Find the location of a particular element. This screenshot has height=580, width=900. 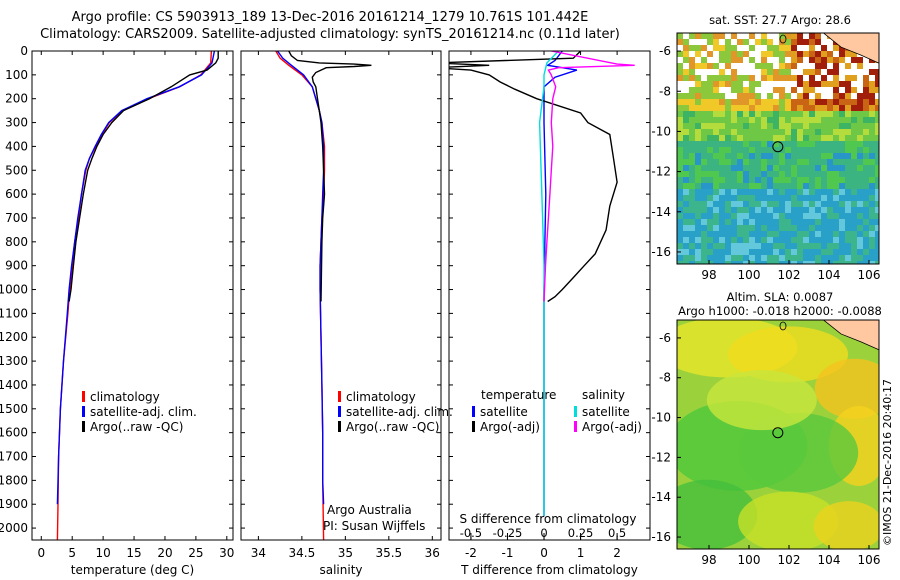

series-line-argo is located at coordinates (330, 176).